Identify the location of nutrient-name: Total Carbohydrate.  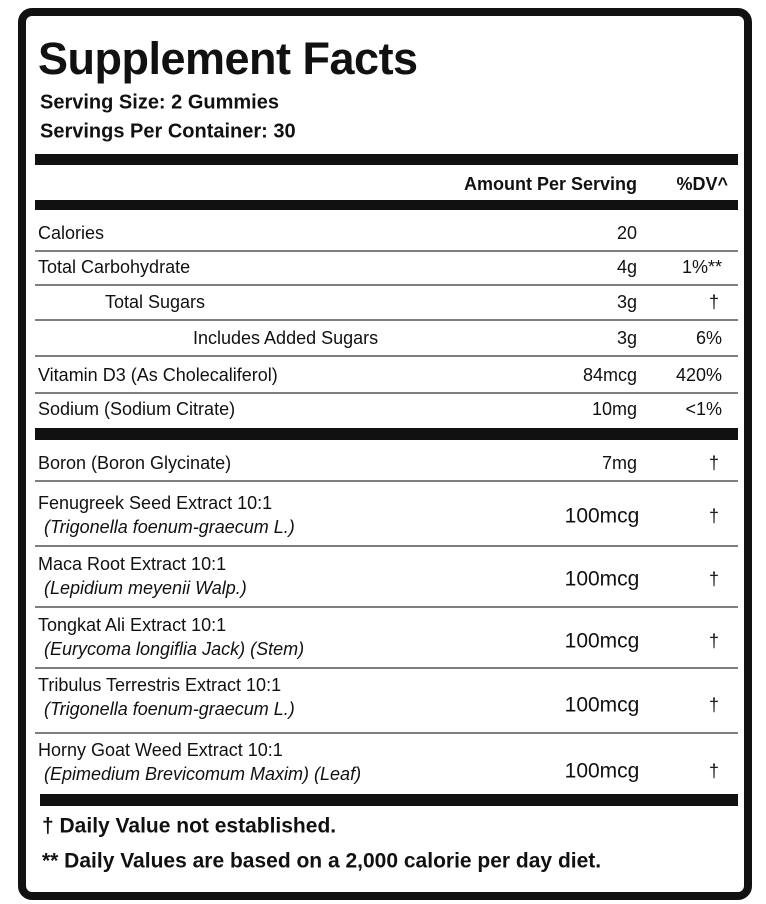
(114, 267).